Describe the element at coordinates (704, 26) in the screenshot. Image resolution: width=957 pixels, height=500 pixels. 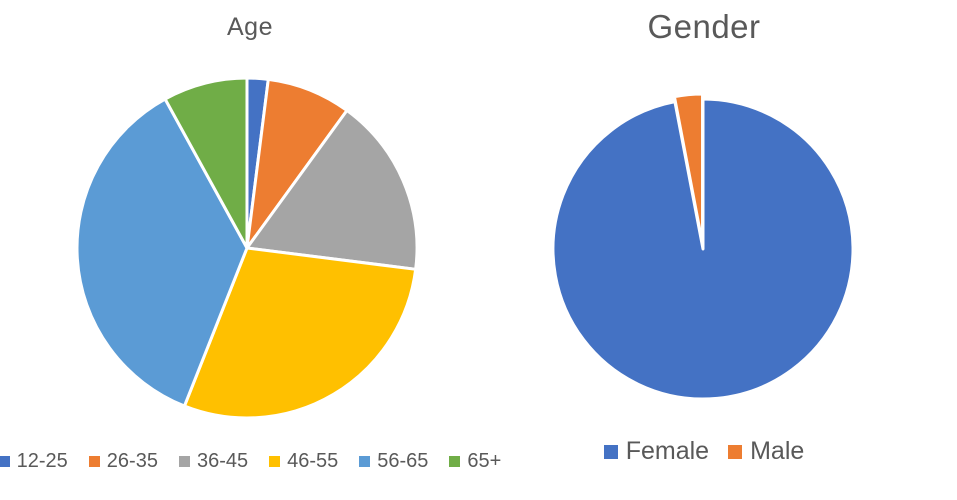
I see `gender-chart-title: Gender` at that location.